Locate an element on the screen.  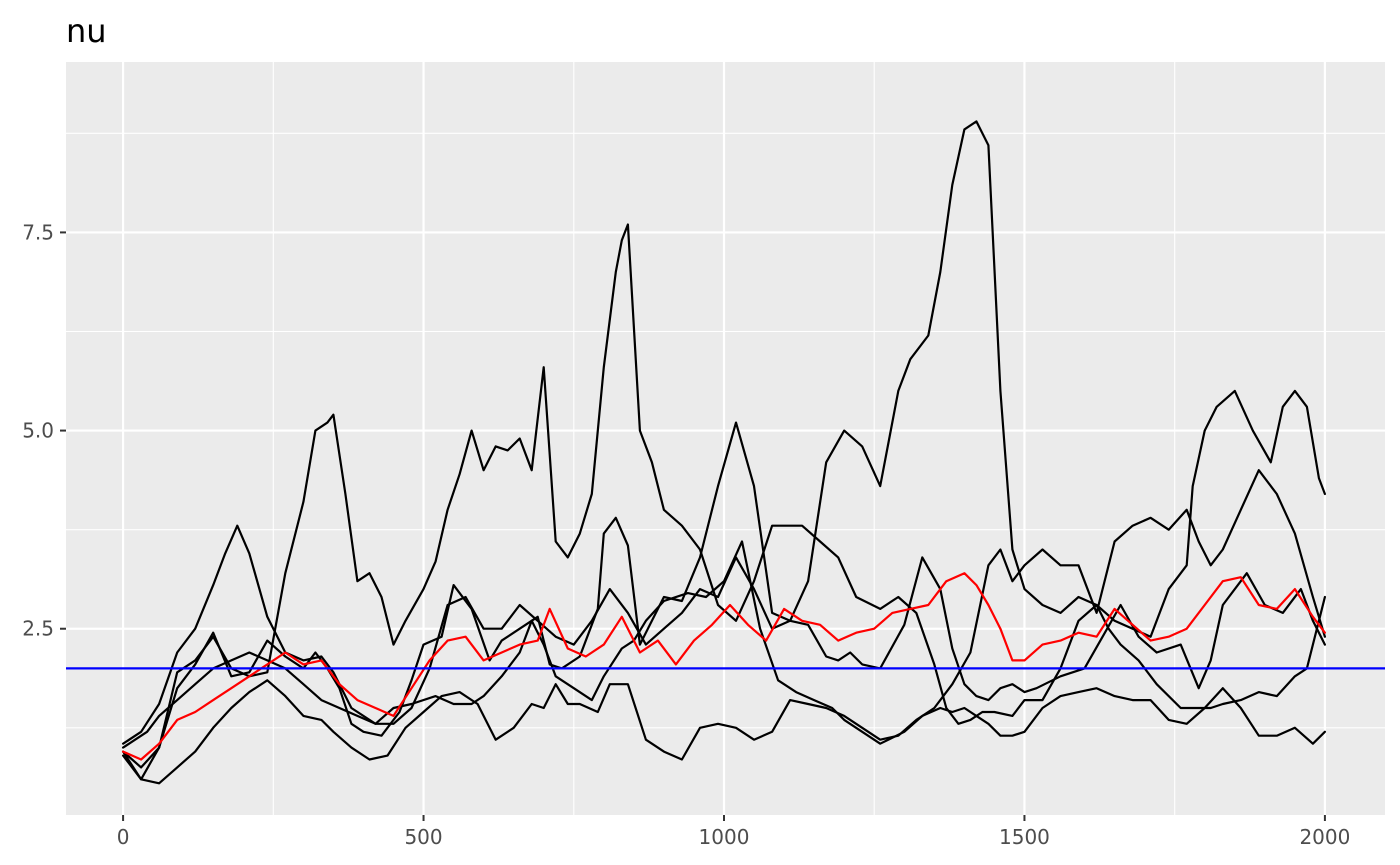
chart-title: nu is located at coordinates (86, 31).